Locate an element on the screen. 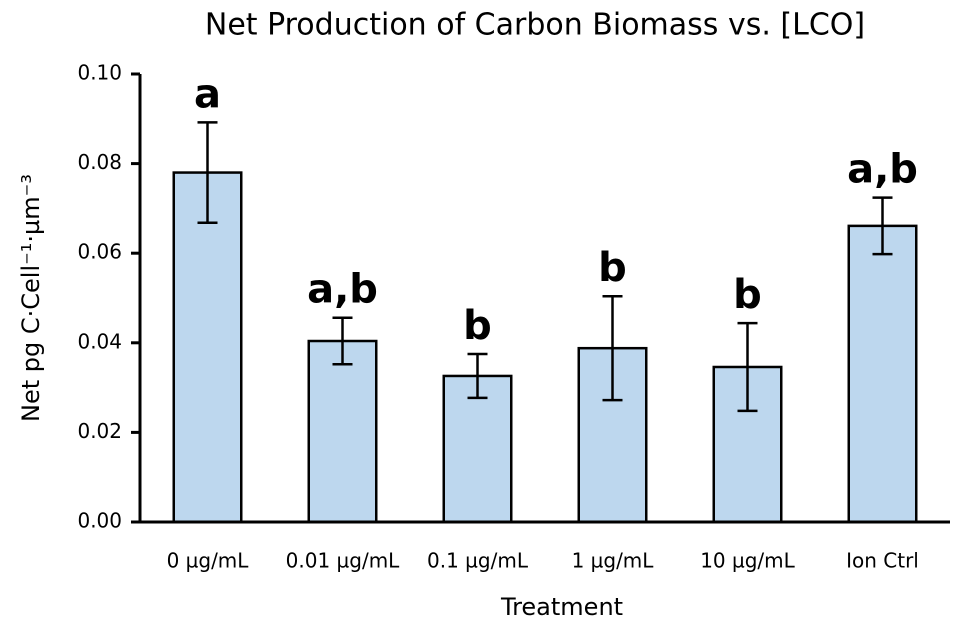  x-tick-label: 1 µg/mL is located at coordinates (613, 561).